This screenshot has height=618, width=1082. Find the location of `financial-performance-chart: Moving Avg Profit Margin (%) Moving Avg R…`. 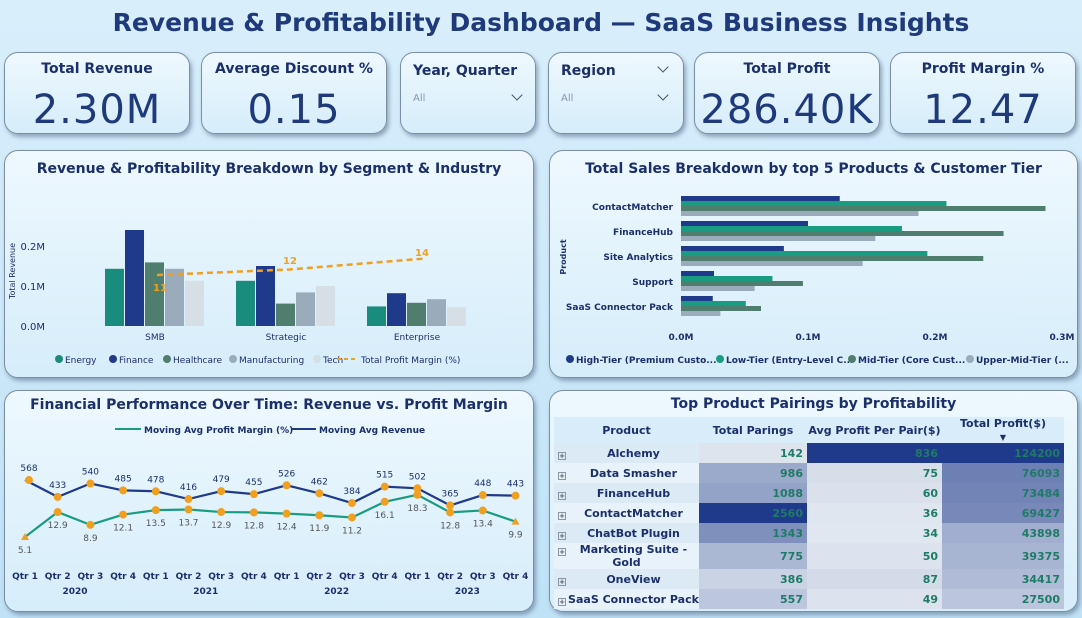

financial-performance-chart: Moving Avg Profit Margin (%) Moving Avg R… is located at coordinates (270, 511).